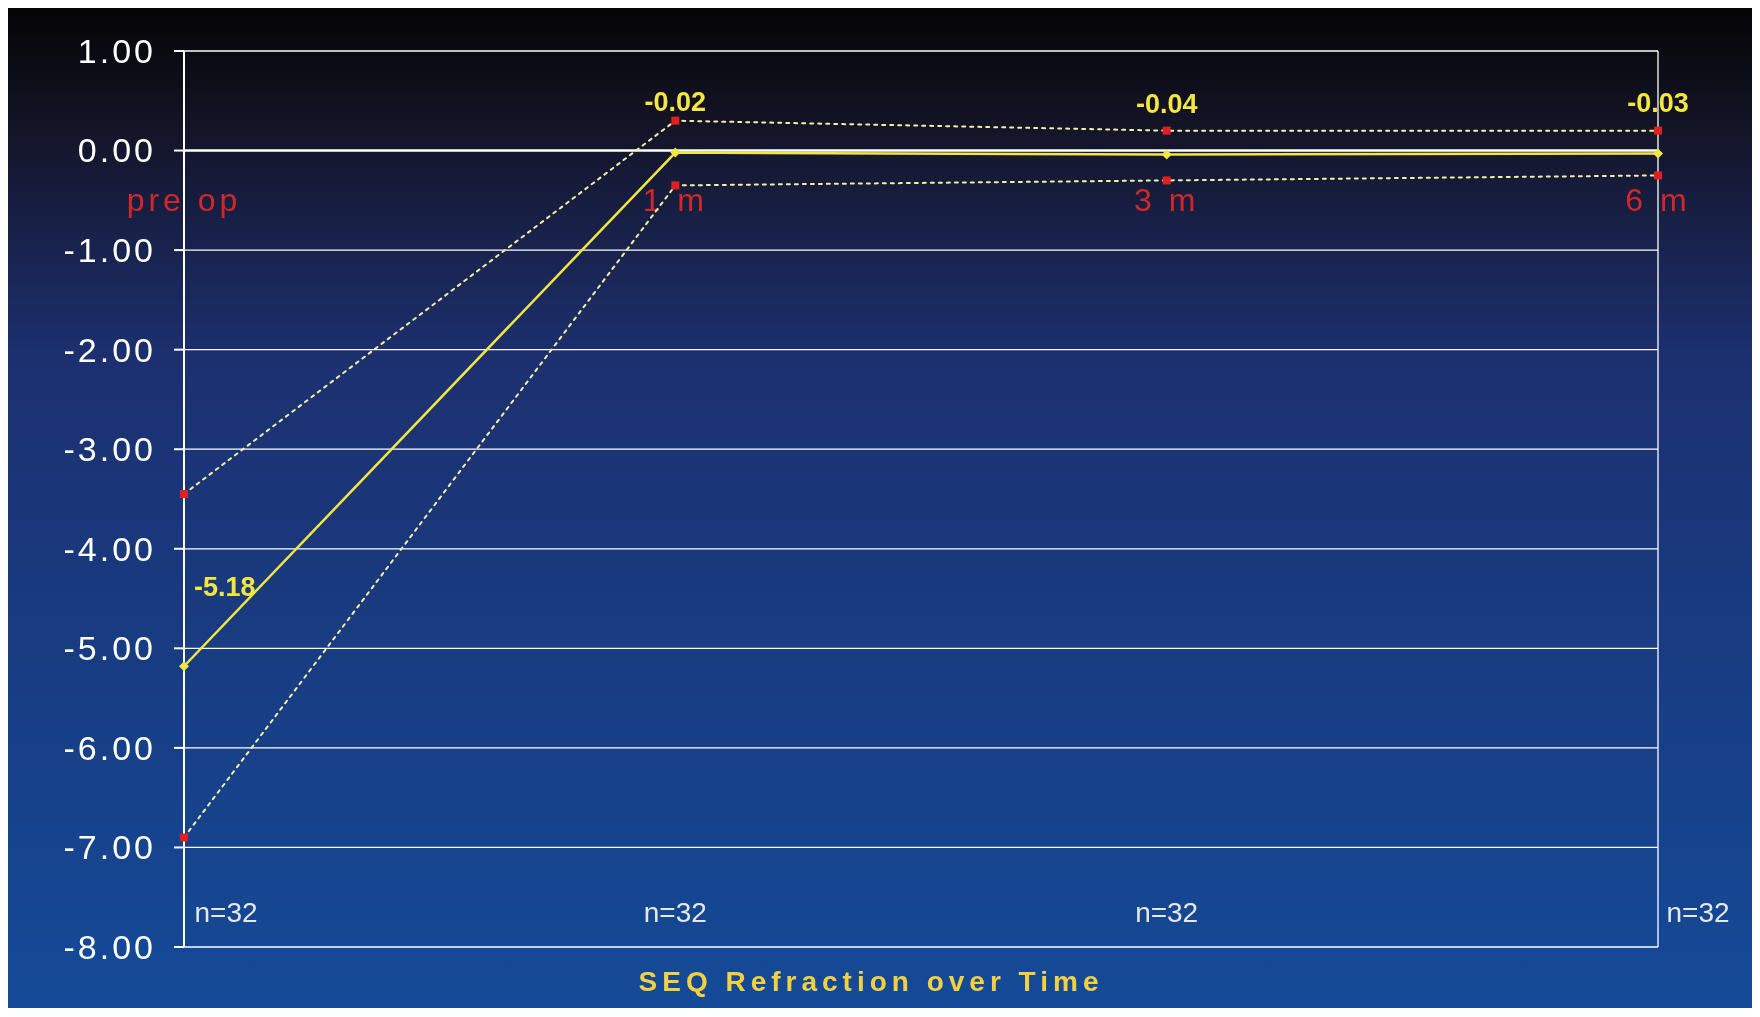 The height and width of the screenshot is (1017, 1760). Describe the element at coordinates (1698, 912) in the screenshot. I see `text: n=32` at that location.